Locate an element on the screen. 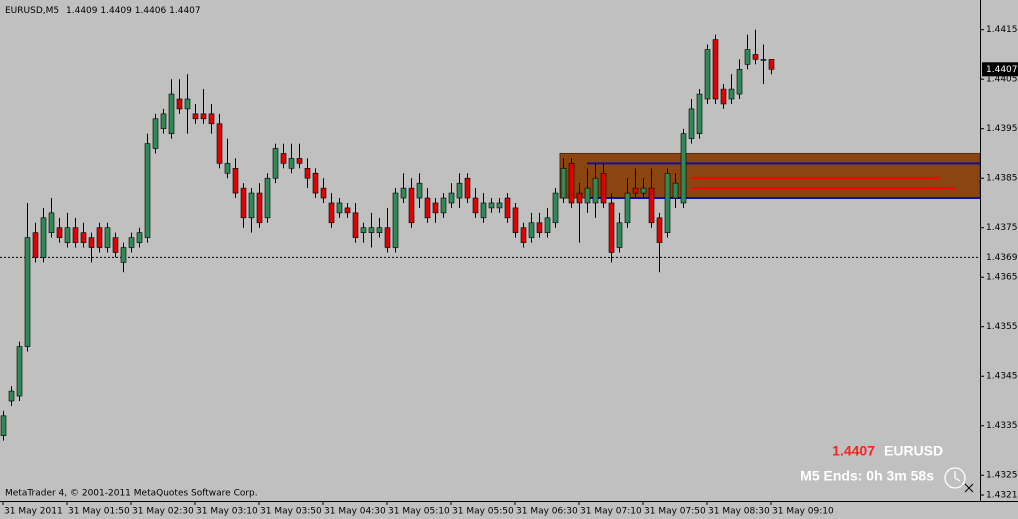  symbol-period: EURUSD,M5 is located at coordinates (32, 11).